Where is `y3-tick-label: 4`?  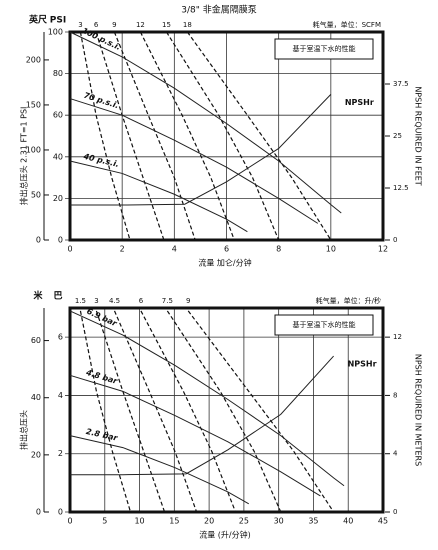
y3-tick-label: 4 is located at coordinates (395, 454).